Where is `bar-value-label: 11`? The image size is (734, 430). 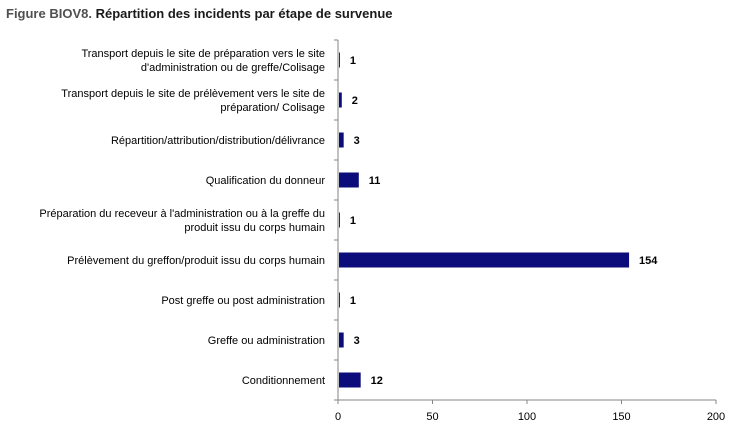 bar-value-label: 11 is located at coordinates (375, 181).